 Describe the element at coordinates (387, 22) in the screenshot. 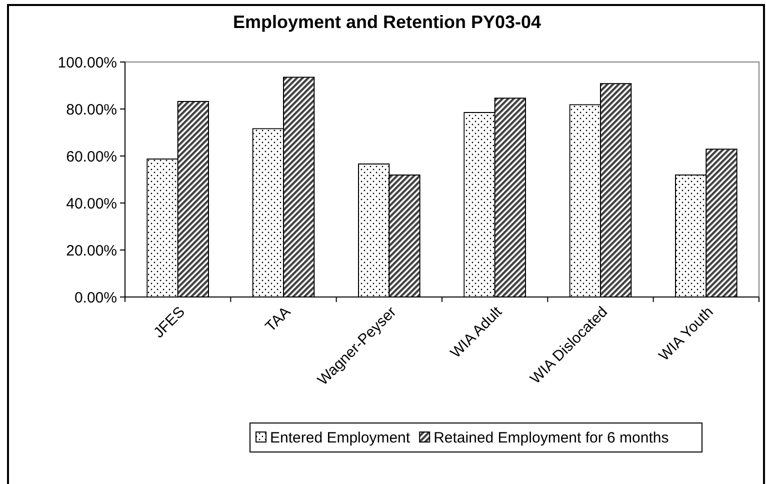

I see `chart-title: Employment and Retention PY03-04` at that location.